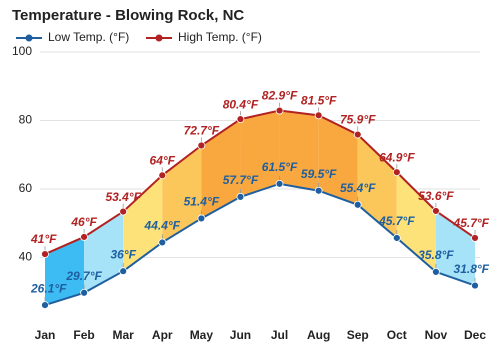  I want to click on value-label: 26.1°F, so click(48, 288).